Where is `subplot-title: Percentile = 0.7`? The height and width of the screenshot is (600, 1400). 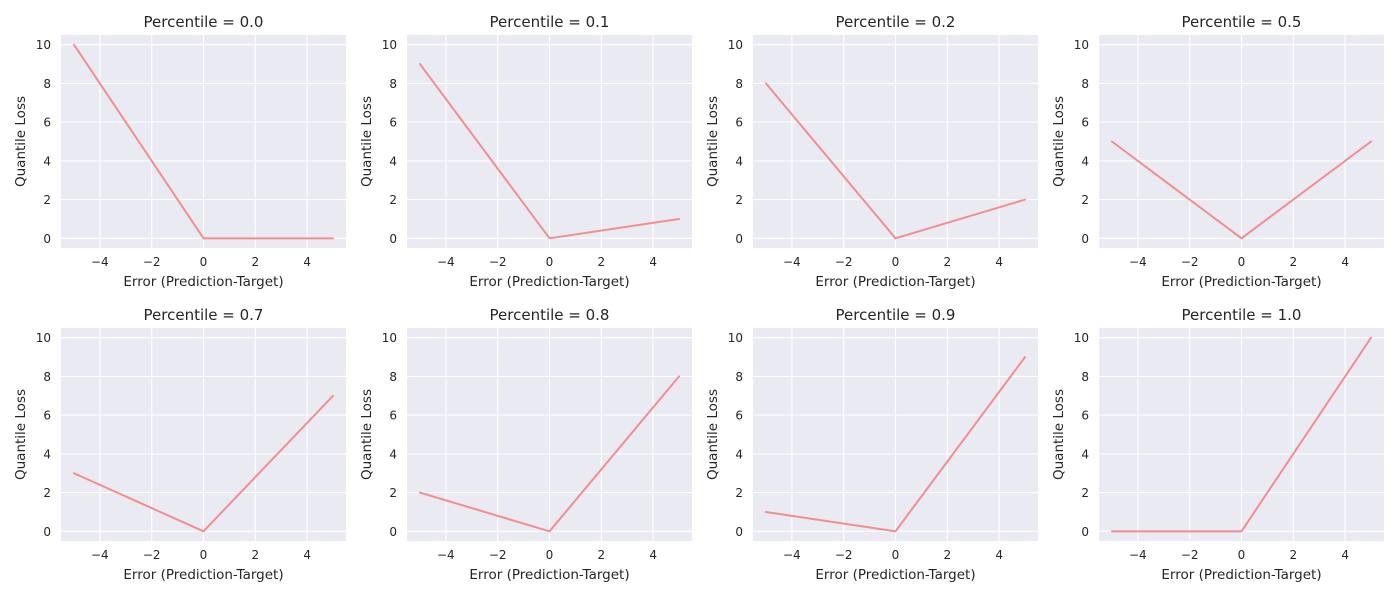 subplot-title: Percentile = 0.7 is located at coordinates (204, 315).